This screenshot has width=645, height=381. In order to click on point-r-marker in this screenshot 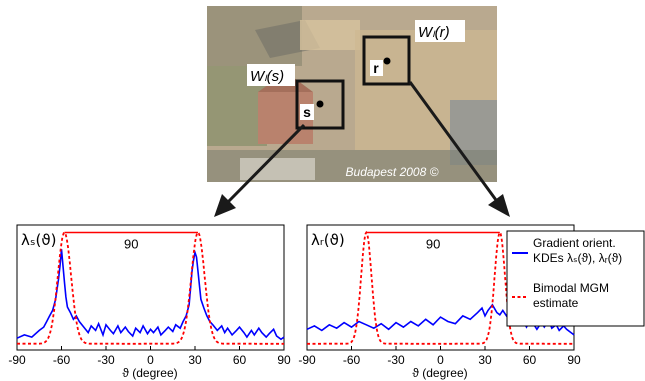, I will do `click(387, 61)`.